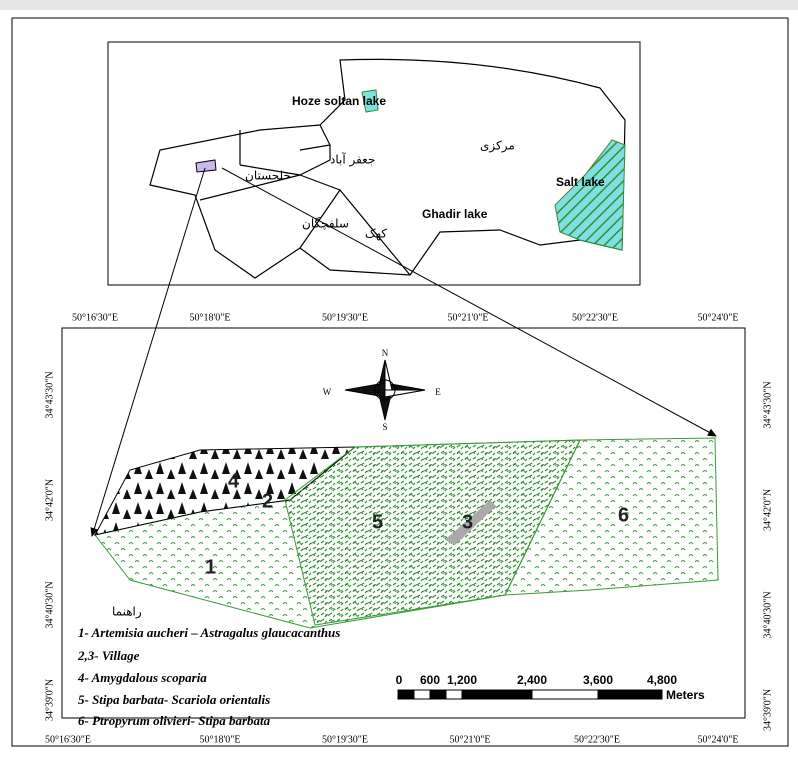 The width and height of the screenshot is (798, 769). Describe the element at coordinates (148, 352) in the screenshot. I see `arrow` at that location.